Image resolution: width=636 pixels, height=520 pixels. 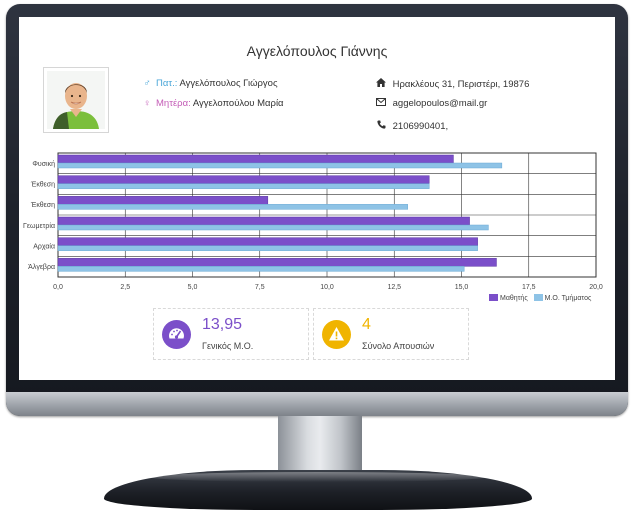 I want to click on student-photo, so click(x=76, y=100).